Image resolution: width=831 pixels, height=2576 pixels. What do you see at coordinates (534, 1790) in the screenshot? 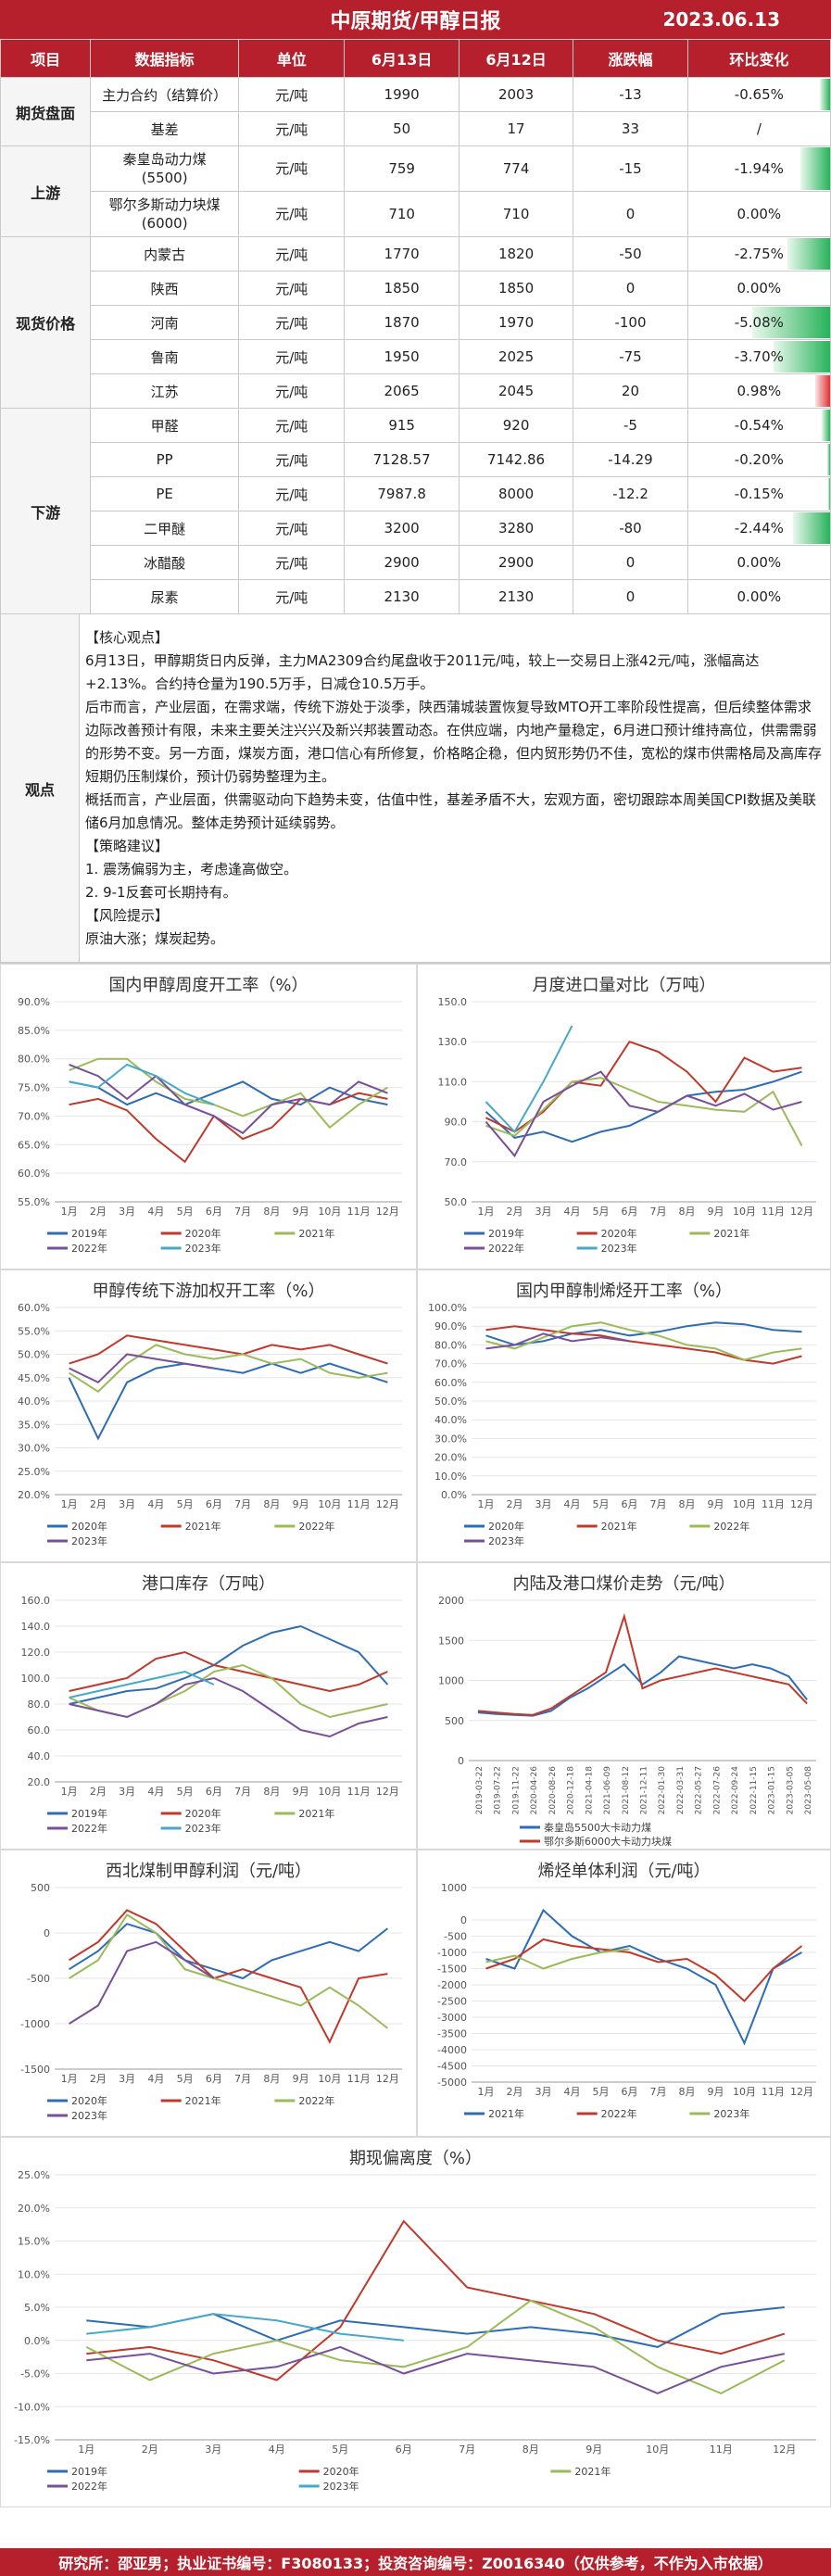
I see `x-tick-label: 2020-04-26` at bounding box center [534, 1790].